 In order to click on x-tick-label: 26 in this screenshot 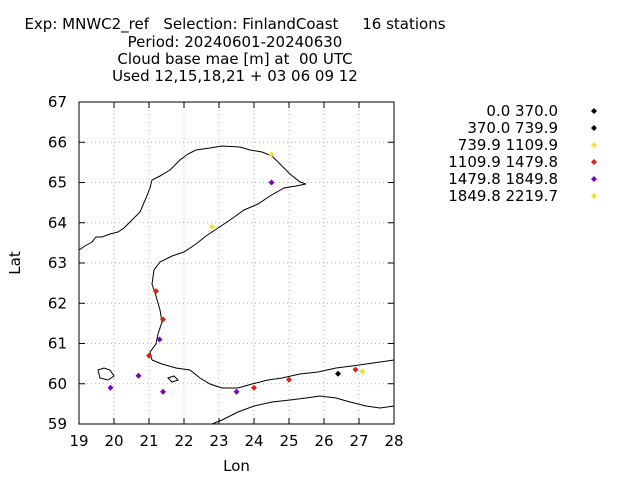, I will do `click(323, 441)`.